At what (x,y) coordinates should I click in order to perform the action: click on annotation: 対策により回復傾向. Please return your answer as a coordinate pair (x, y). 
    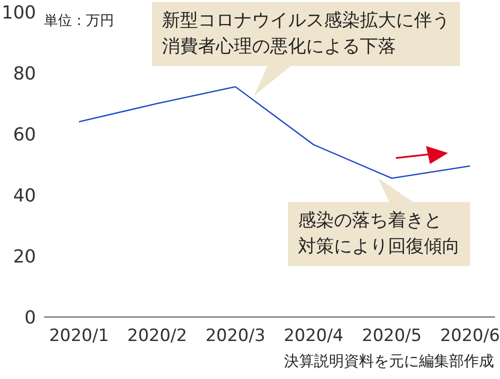
    Looking at the image, I should click on (379, 247).